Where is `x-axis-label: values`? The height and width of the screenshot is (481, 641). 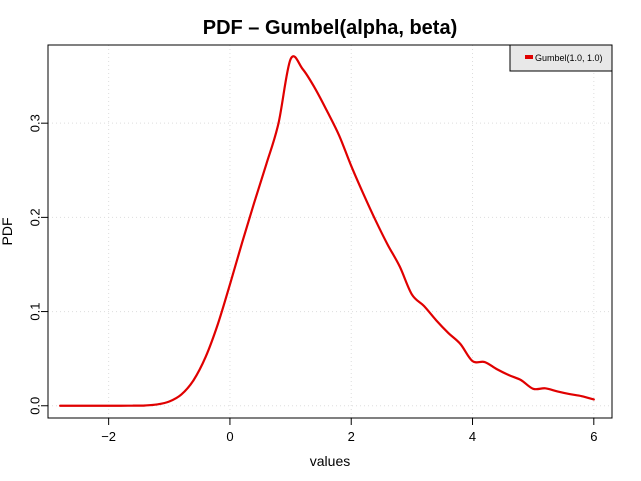
x-axis-label: values is located at coordinates (330, 461).